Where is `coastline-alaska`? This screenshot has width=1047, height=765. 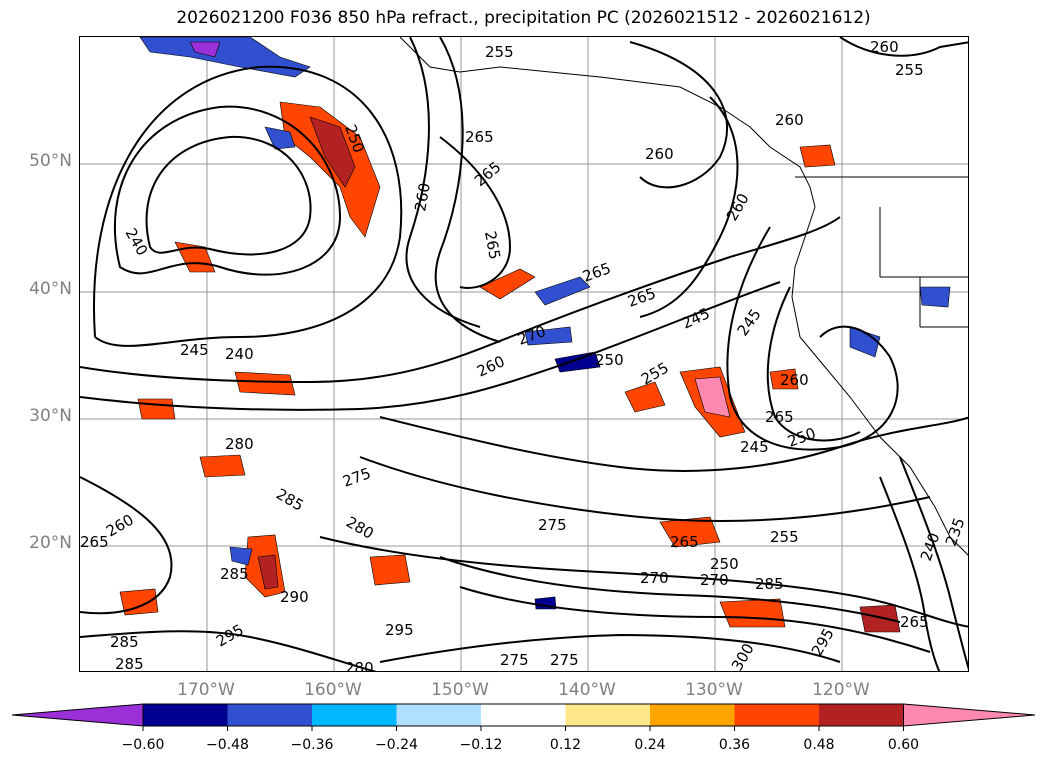 coastline-alaska is located at coordinates (607, 122).